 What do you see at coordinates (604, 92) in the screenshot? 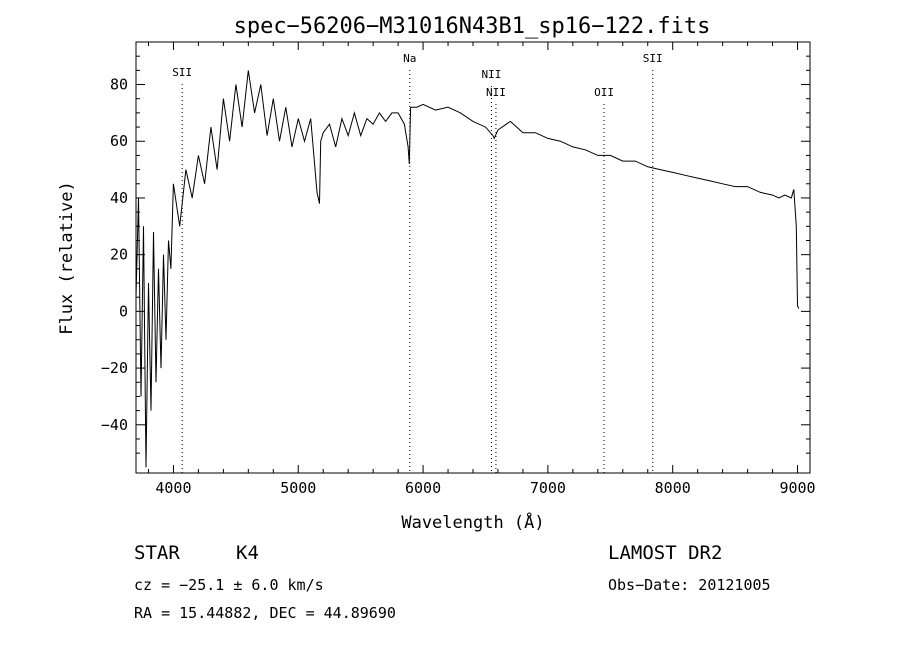
I see `line-marker-label: OII` at bounding box center [604, 92].